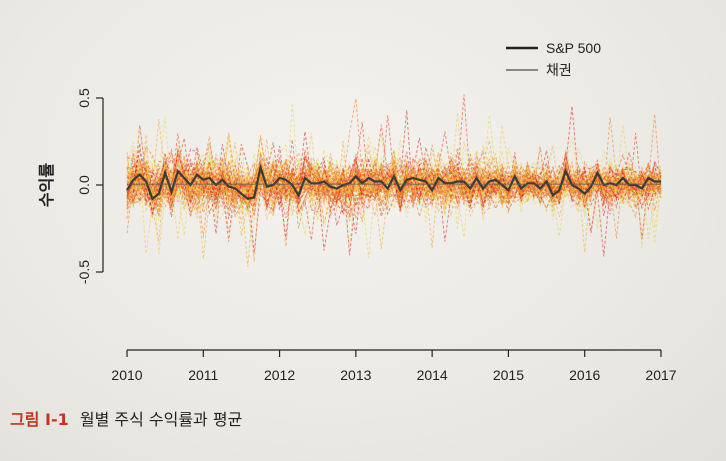  I want to click on y-axis-title: 수익률, so click(46, 185).